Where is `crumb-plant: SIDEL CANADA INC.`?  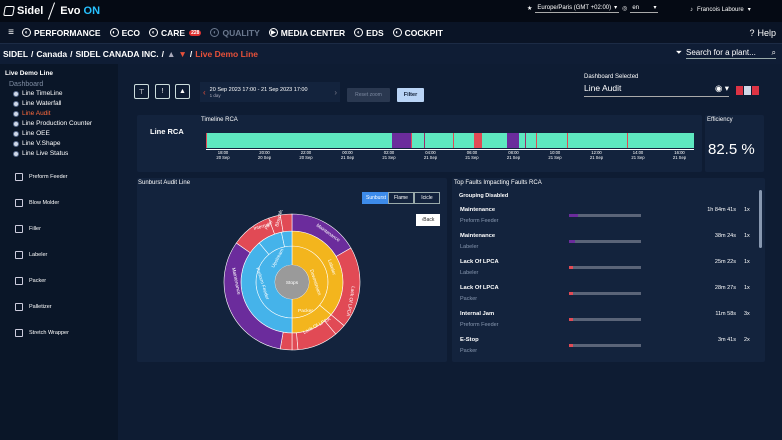
crumb-plant: SIDEL CANADA INC. is located at coordinates (117, 54).